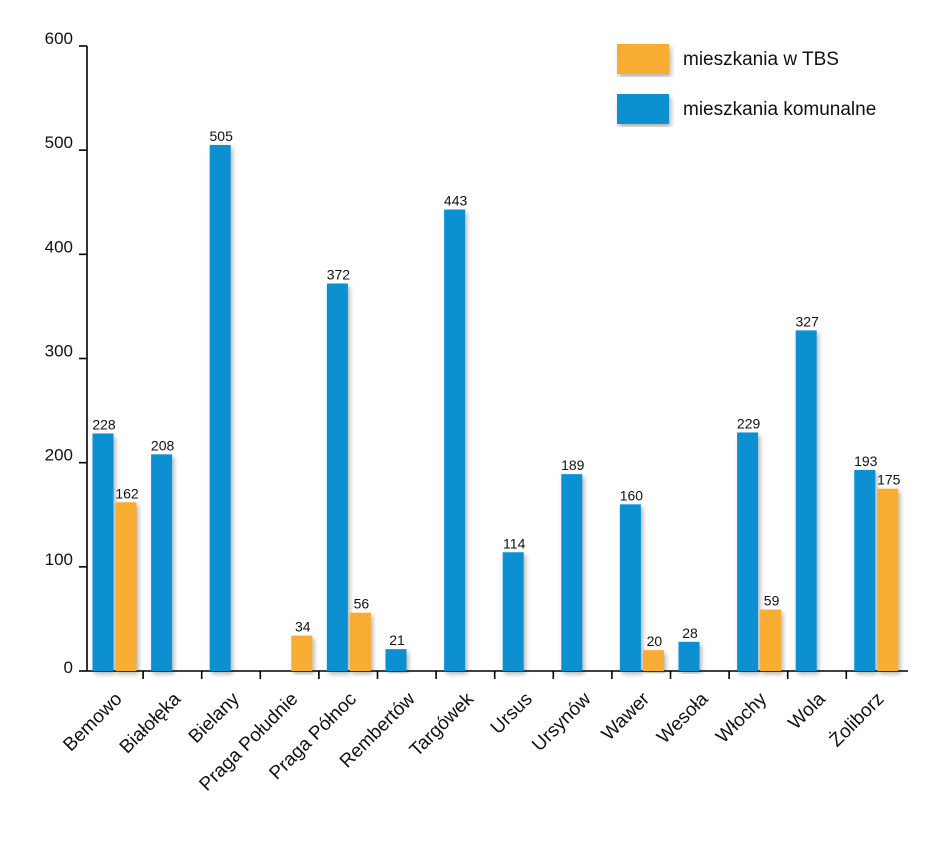 The image size is (946, 845). What do you see at coordinates (683, 718) in the screenshot?
I see `x-category-label: Wesoła` at bounding box center [683, 718].